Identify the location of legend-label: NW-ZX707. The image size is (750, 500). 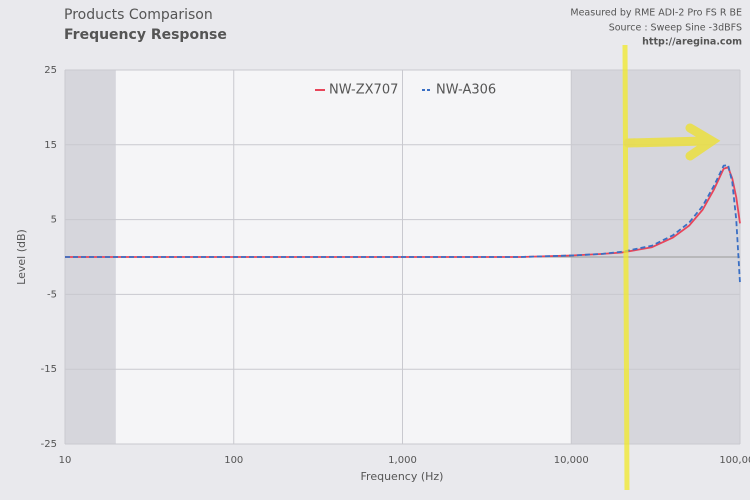
(363, 90).